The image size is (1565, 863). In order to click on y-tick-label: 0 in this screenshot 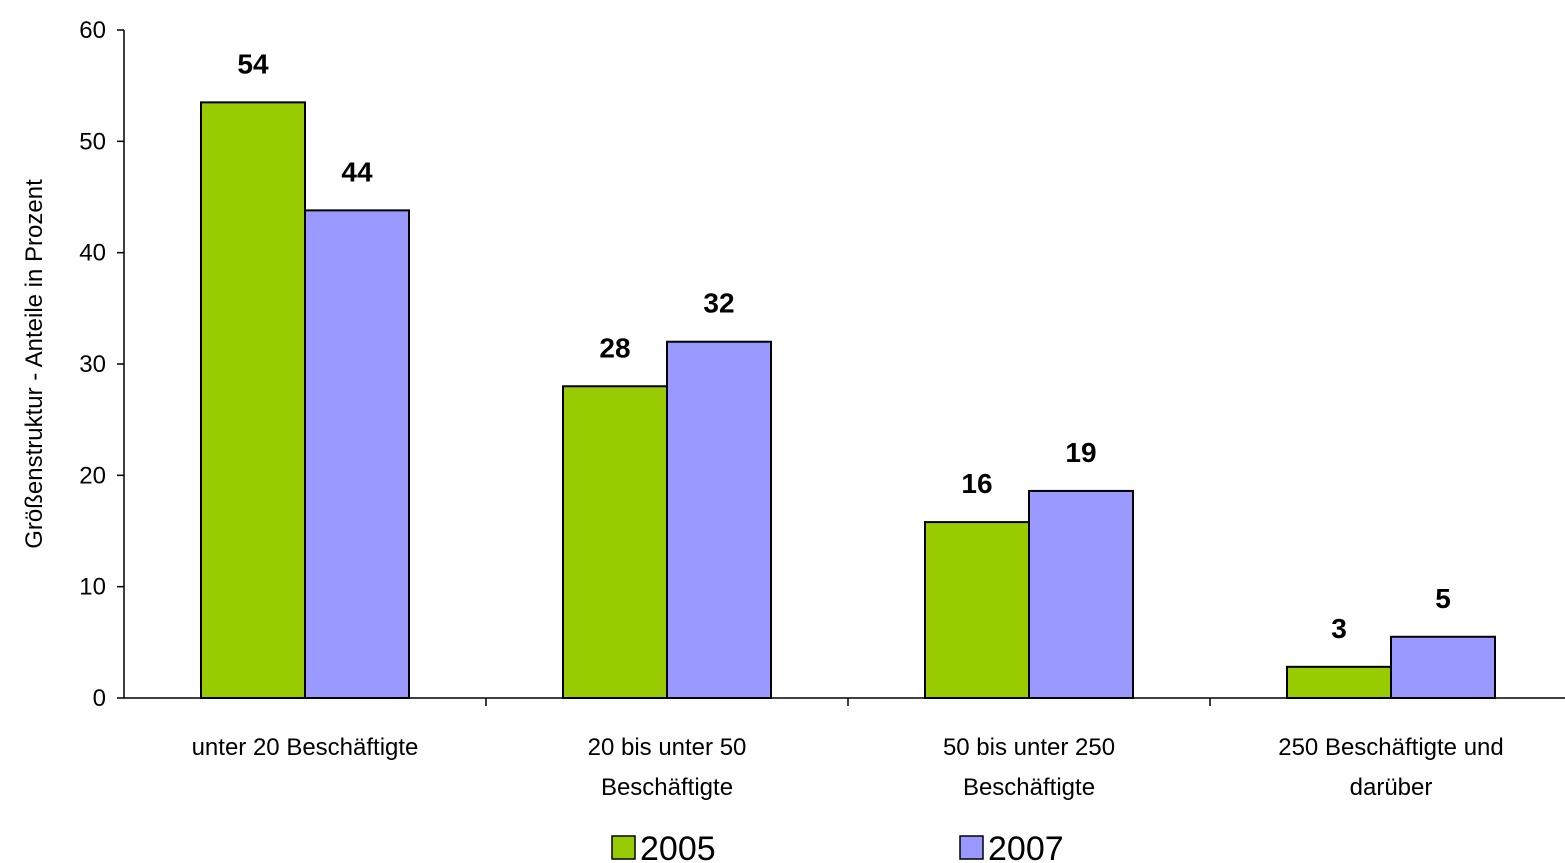, I will do `click(99, 698)`.